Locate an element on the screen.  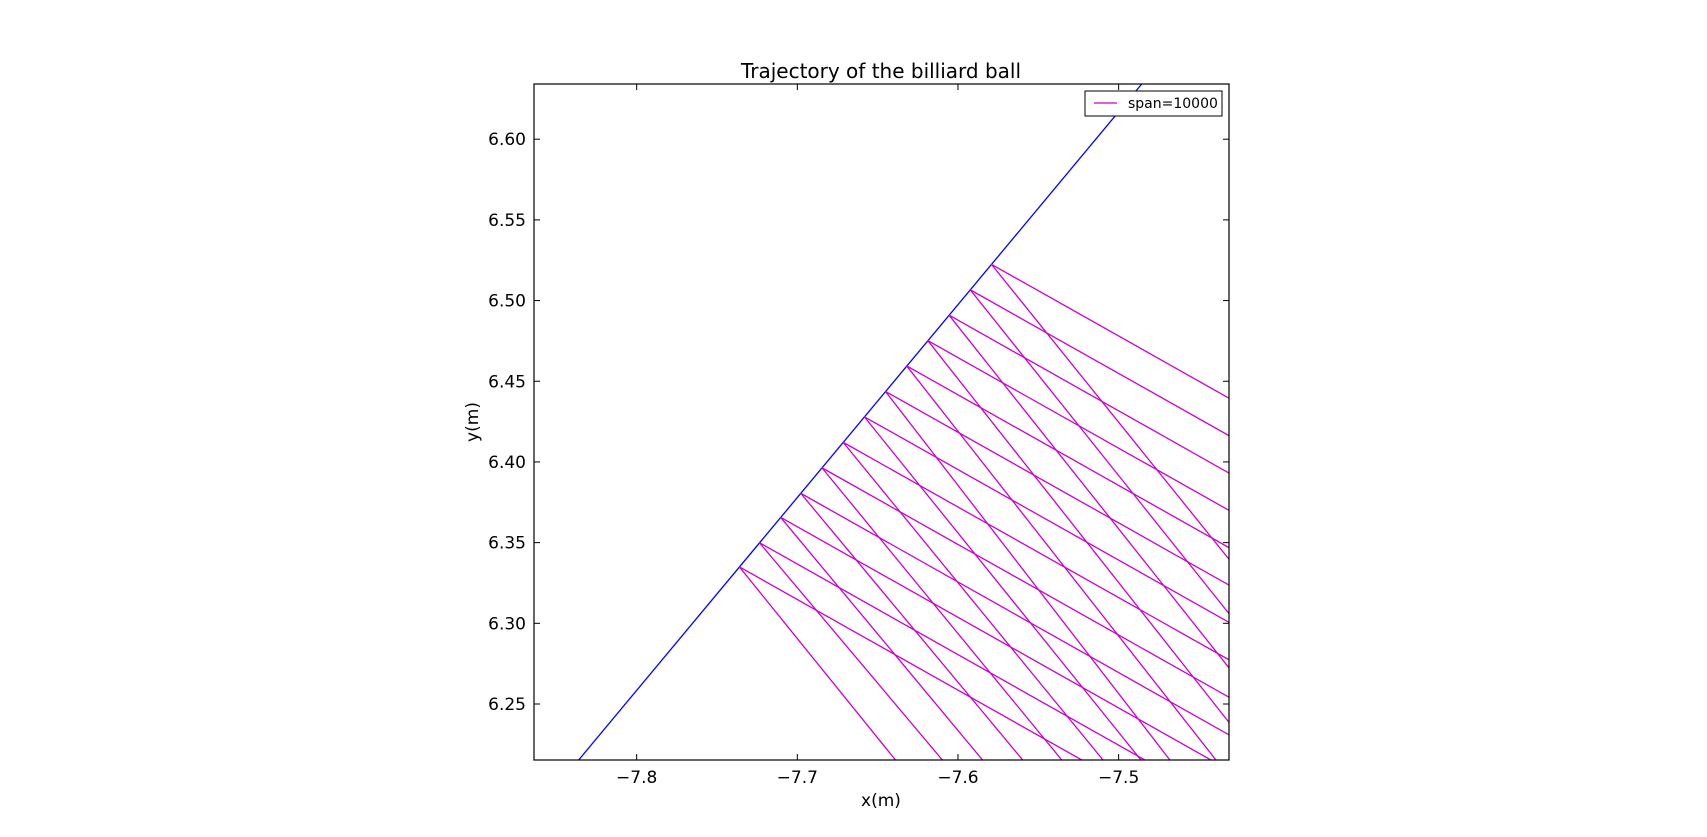
chart-title: Trajectory of the billiard ball is located at coordinates (880, 71).